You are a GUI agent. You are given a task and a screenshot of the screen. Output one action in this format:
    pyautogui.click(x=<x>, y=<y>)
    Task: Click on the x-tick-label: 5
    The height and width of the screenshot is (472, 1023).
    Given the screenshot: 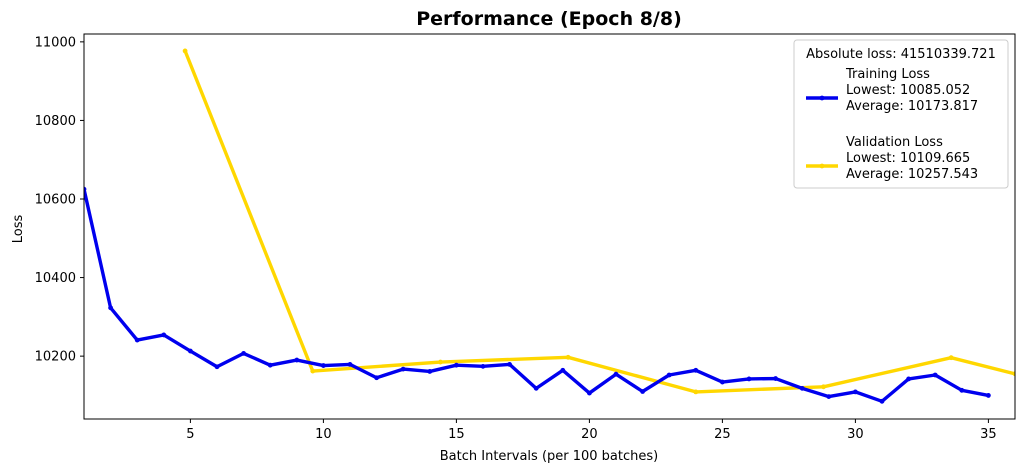 What is the action you would take?
    pyautogui.click(x=190, y=434)
    